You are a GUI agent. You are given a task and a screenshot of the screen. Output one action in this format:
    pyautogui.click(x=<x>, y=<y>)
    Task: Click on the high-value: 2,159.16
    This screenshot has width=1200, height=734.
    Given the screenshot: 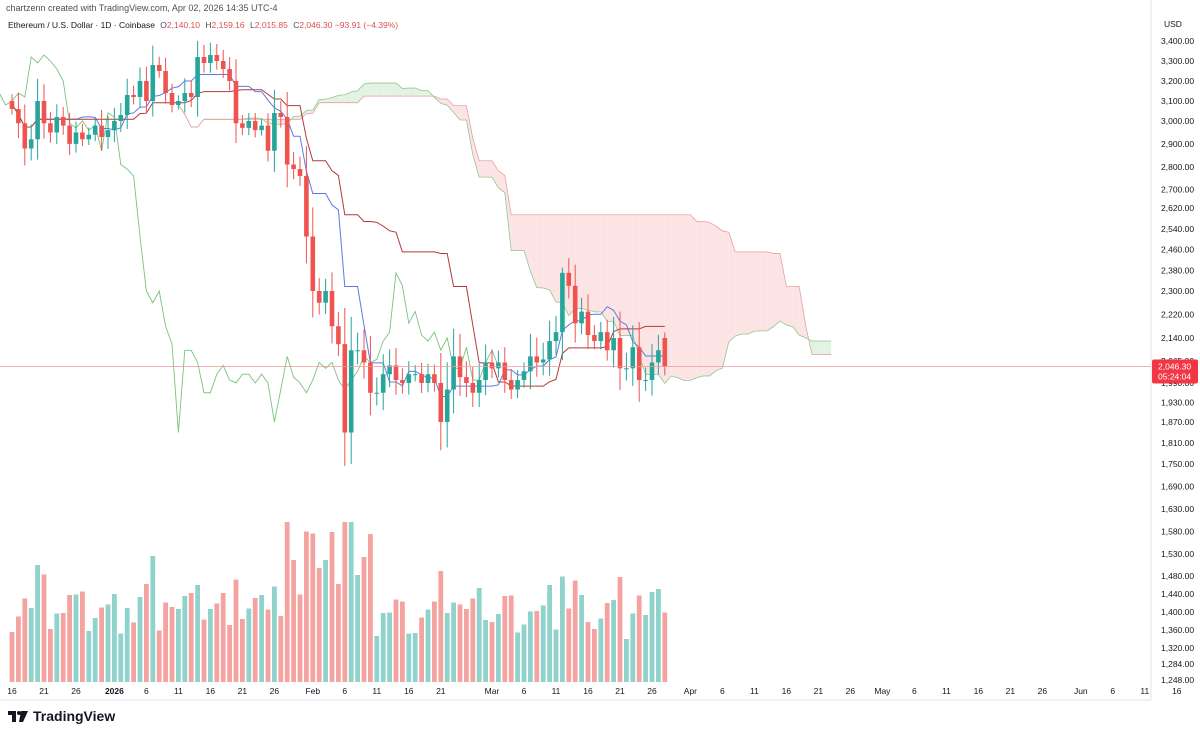 What is the action you would take?
    pyautogui.click(x=228, y=25)
    